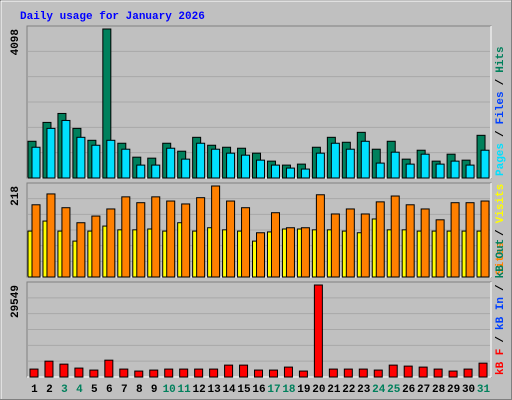 The width and height of the screenshot is (512, 400). I want to click on x-tick-label: 5, so click(94, 390).